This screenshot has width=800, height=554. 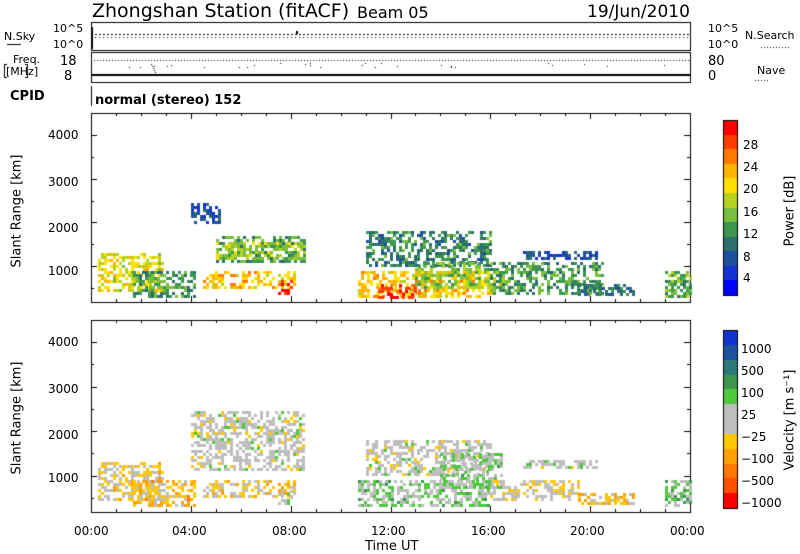 What do you see at coordinates (790, 211) in the screenshot?
I see `power-cb-label: Power [dB]` at bounding box center [790, 211].